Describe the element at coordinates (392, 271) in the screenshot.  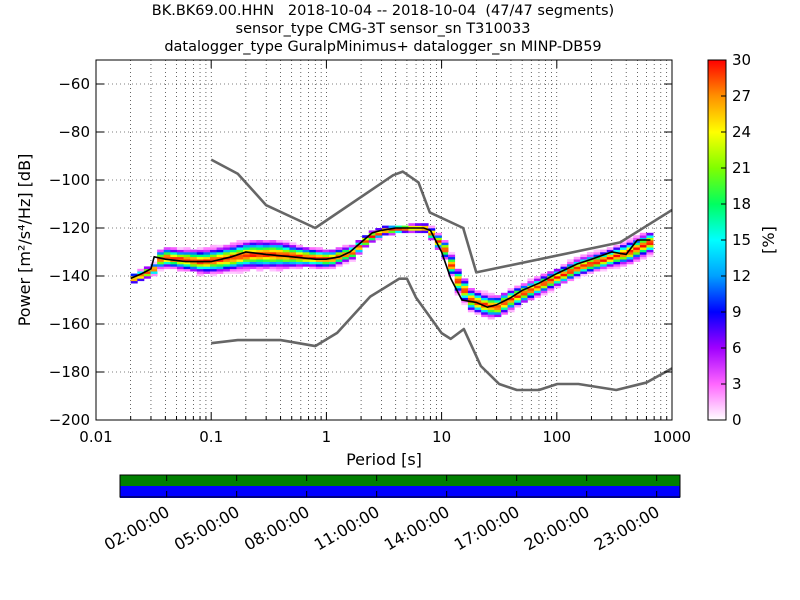
I see `heatmap-cells` at that location.